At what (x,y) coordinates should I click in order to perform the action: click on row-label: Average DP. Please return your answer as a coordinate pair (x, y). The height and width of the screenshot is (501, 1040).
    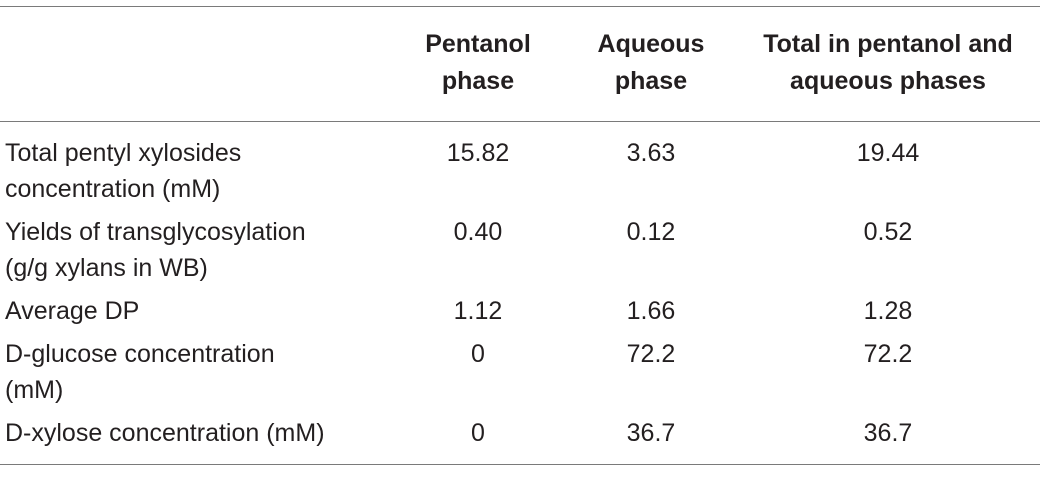
    Looking at the image, I should click on (72, 311).